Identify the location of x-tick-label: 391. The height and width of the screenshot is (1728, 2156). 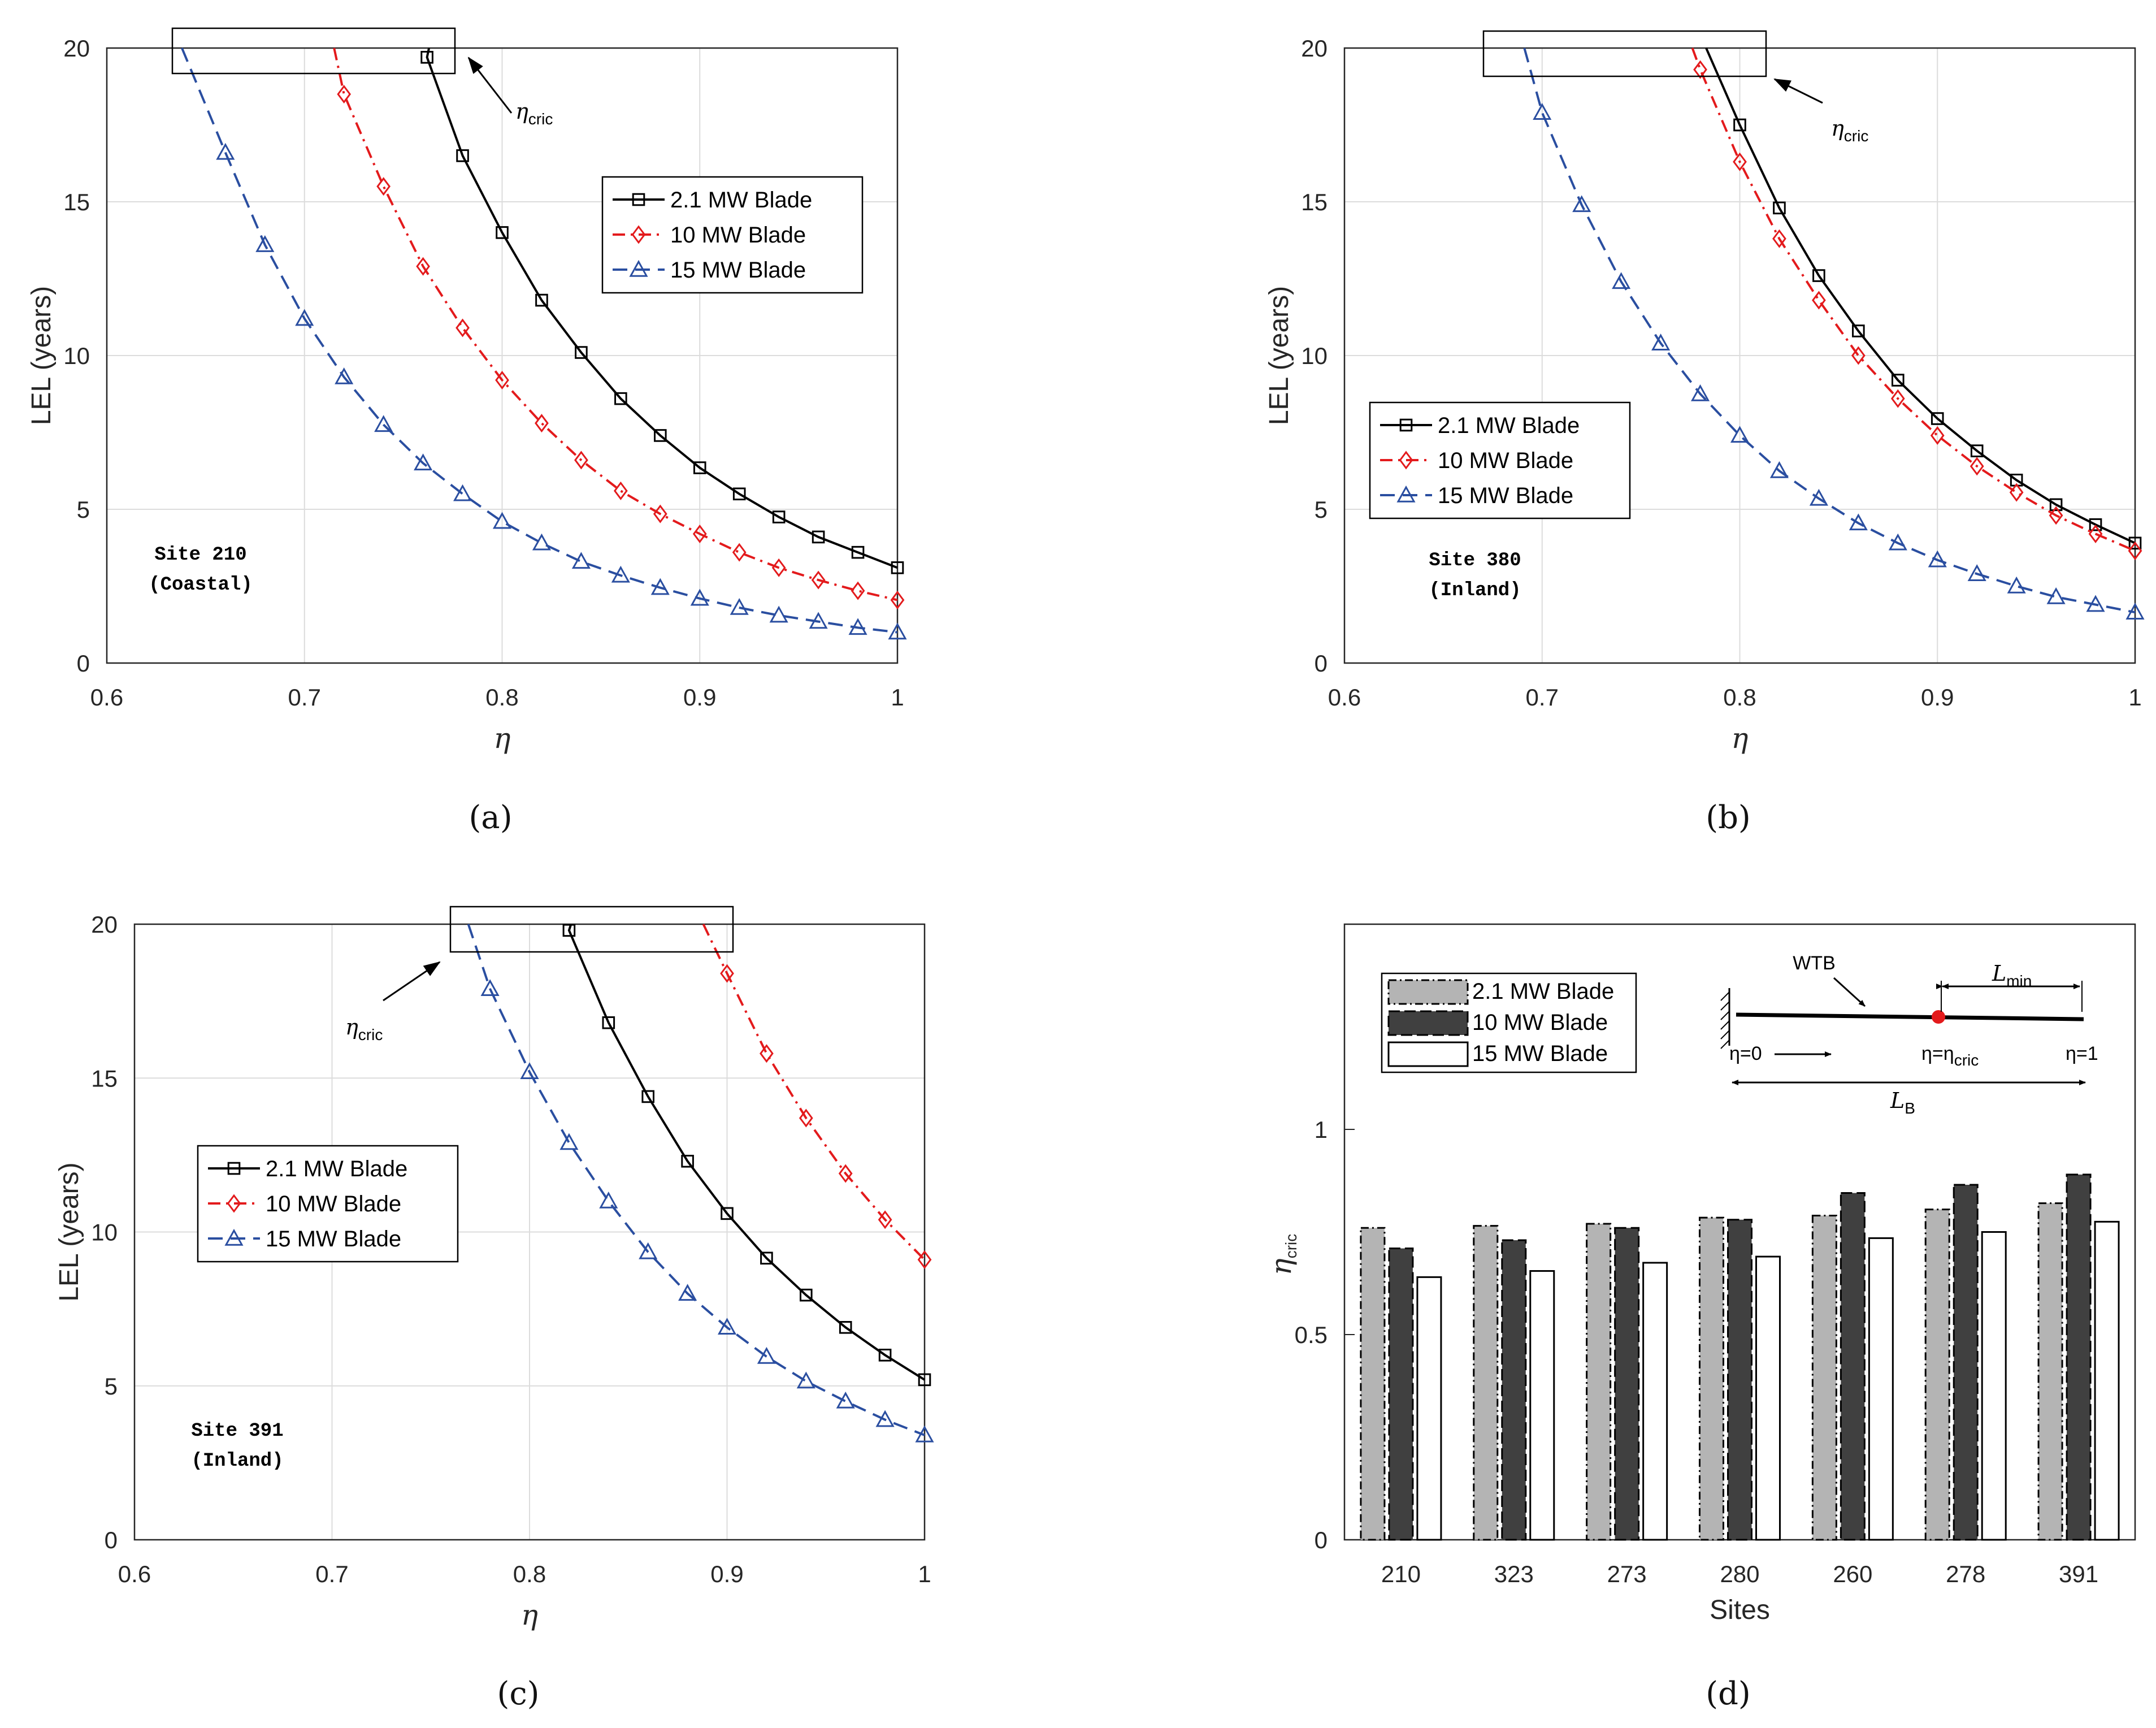
(2078, 1574).